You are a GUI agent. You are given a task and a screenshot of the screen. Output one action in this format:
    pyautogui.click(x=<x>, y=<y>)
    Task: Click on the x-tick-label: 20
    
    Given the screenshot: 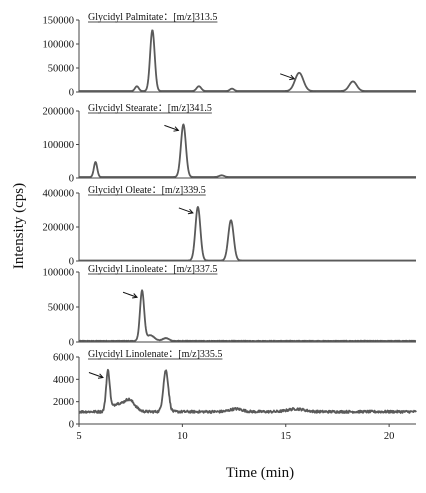 What is the action you would take?
    pyautogui.click(x=389, y=436)
    